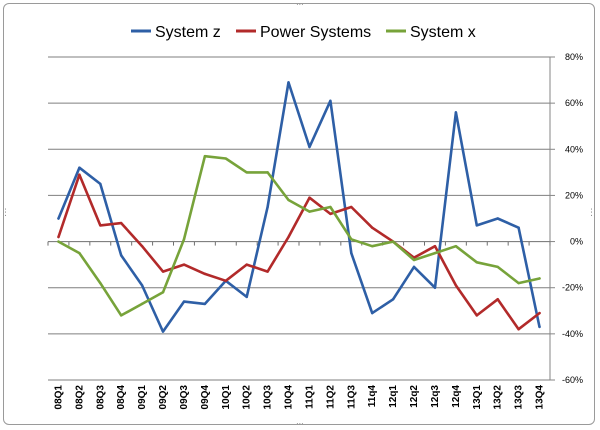 This screenshot has height=430, width=600. What do you see at coordinates (456, 396) in the screenshot?
I see `x-tick-label: 12q4` at bounding box center [456, 396].